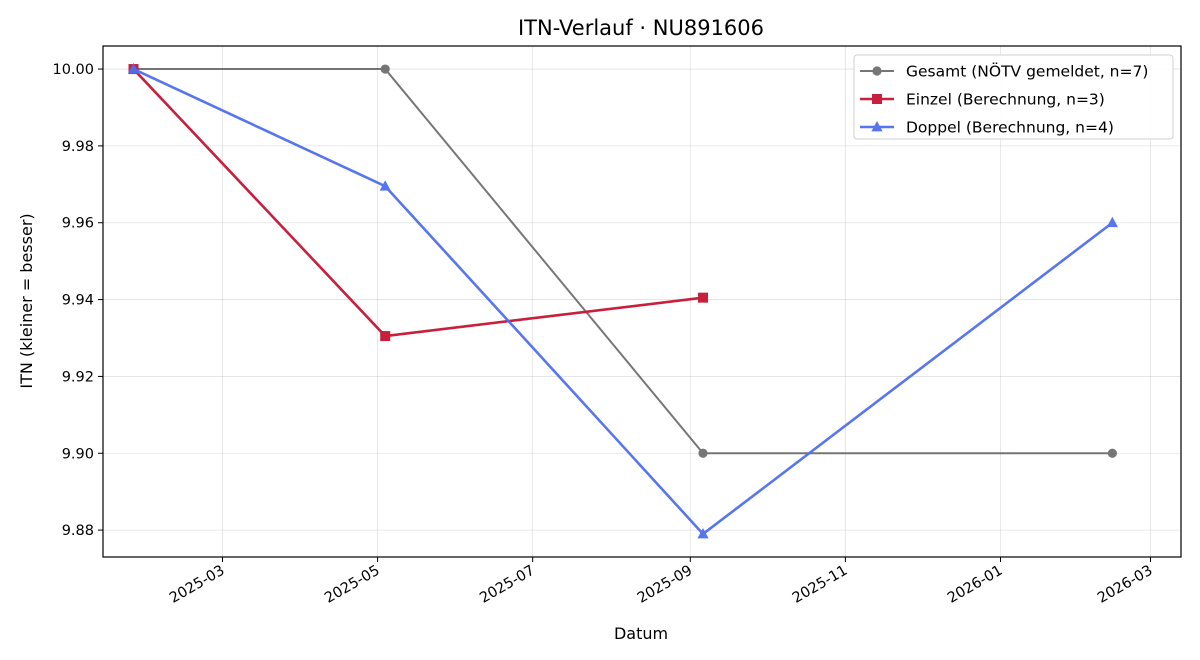  I want to click on y-tick-label: 9.88, so click(78, 531).